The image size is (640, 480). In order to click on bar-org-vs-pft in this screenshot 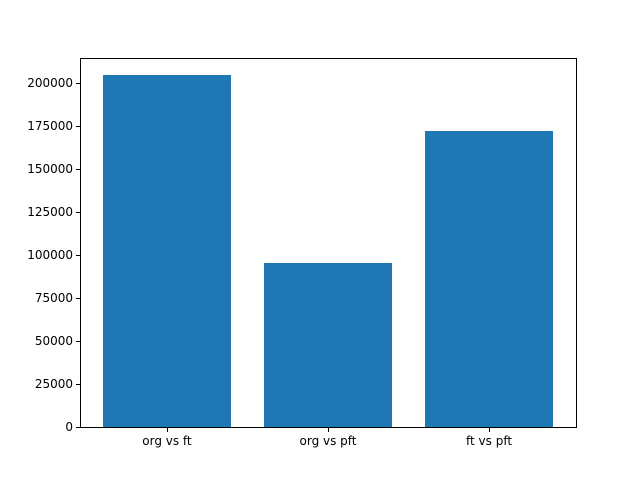, I will do `click(328, 345)`.